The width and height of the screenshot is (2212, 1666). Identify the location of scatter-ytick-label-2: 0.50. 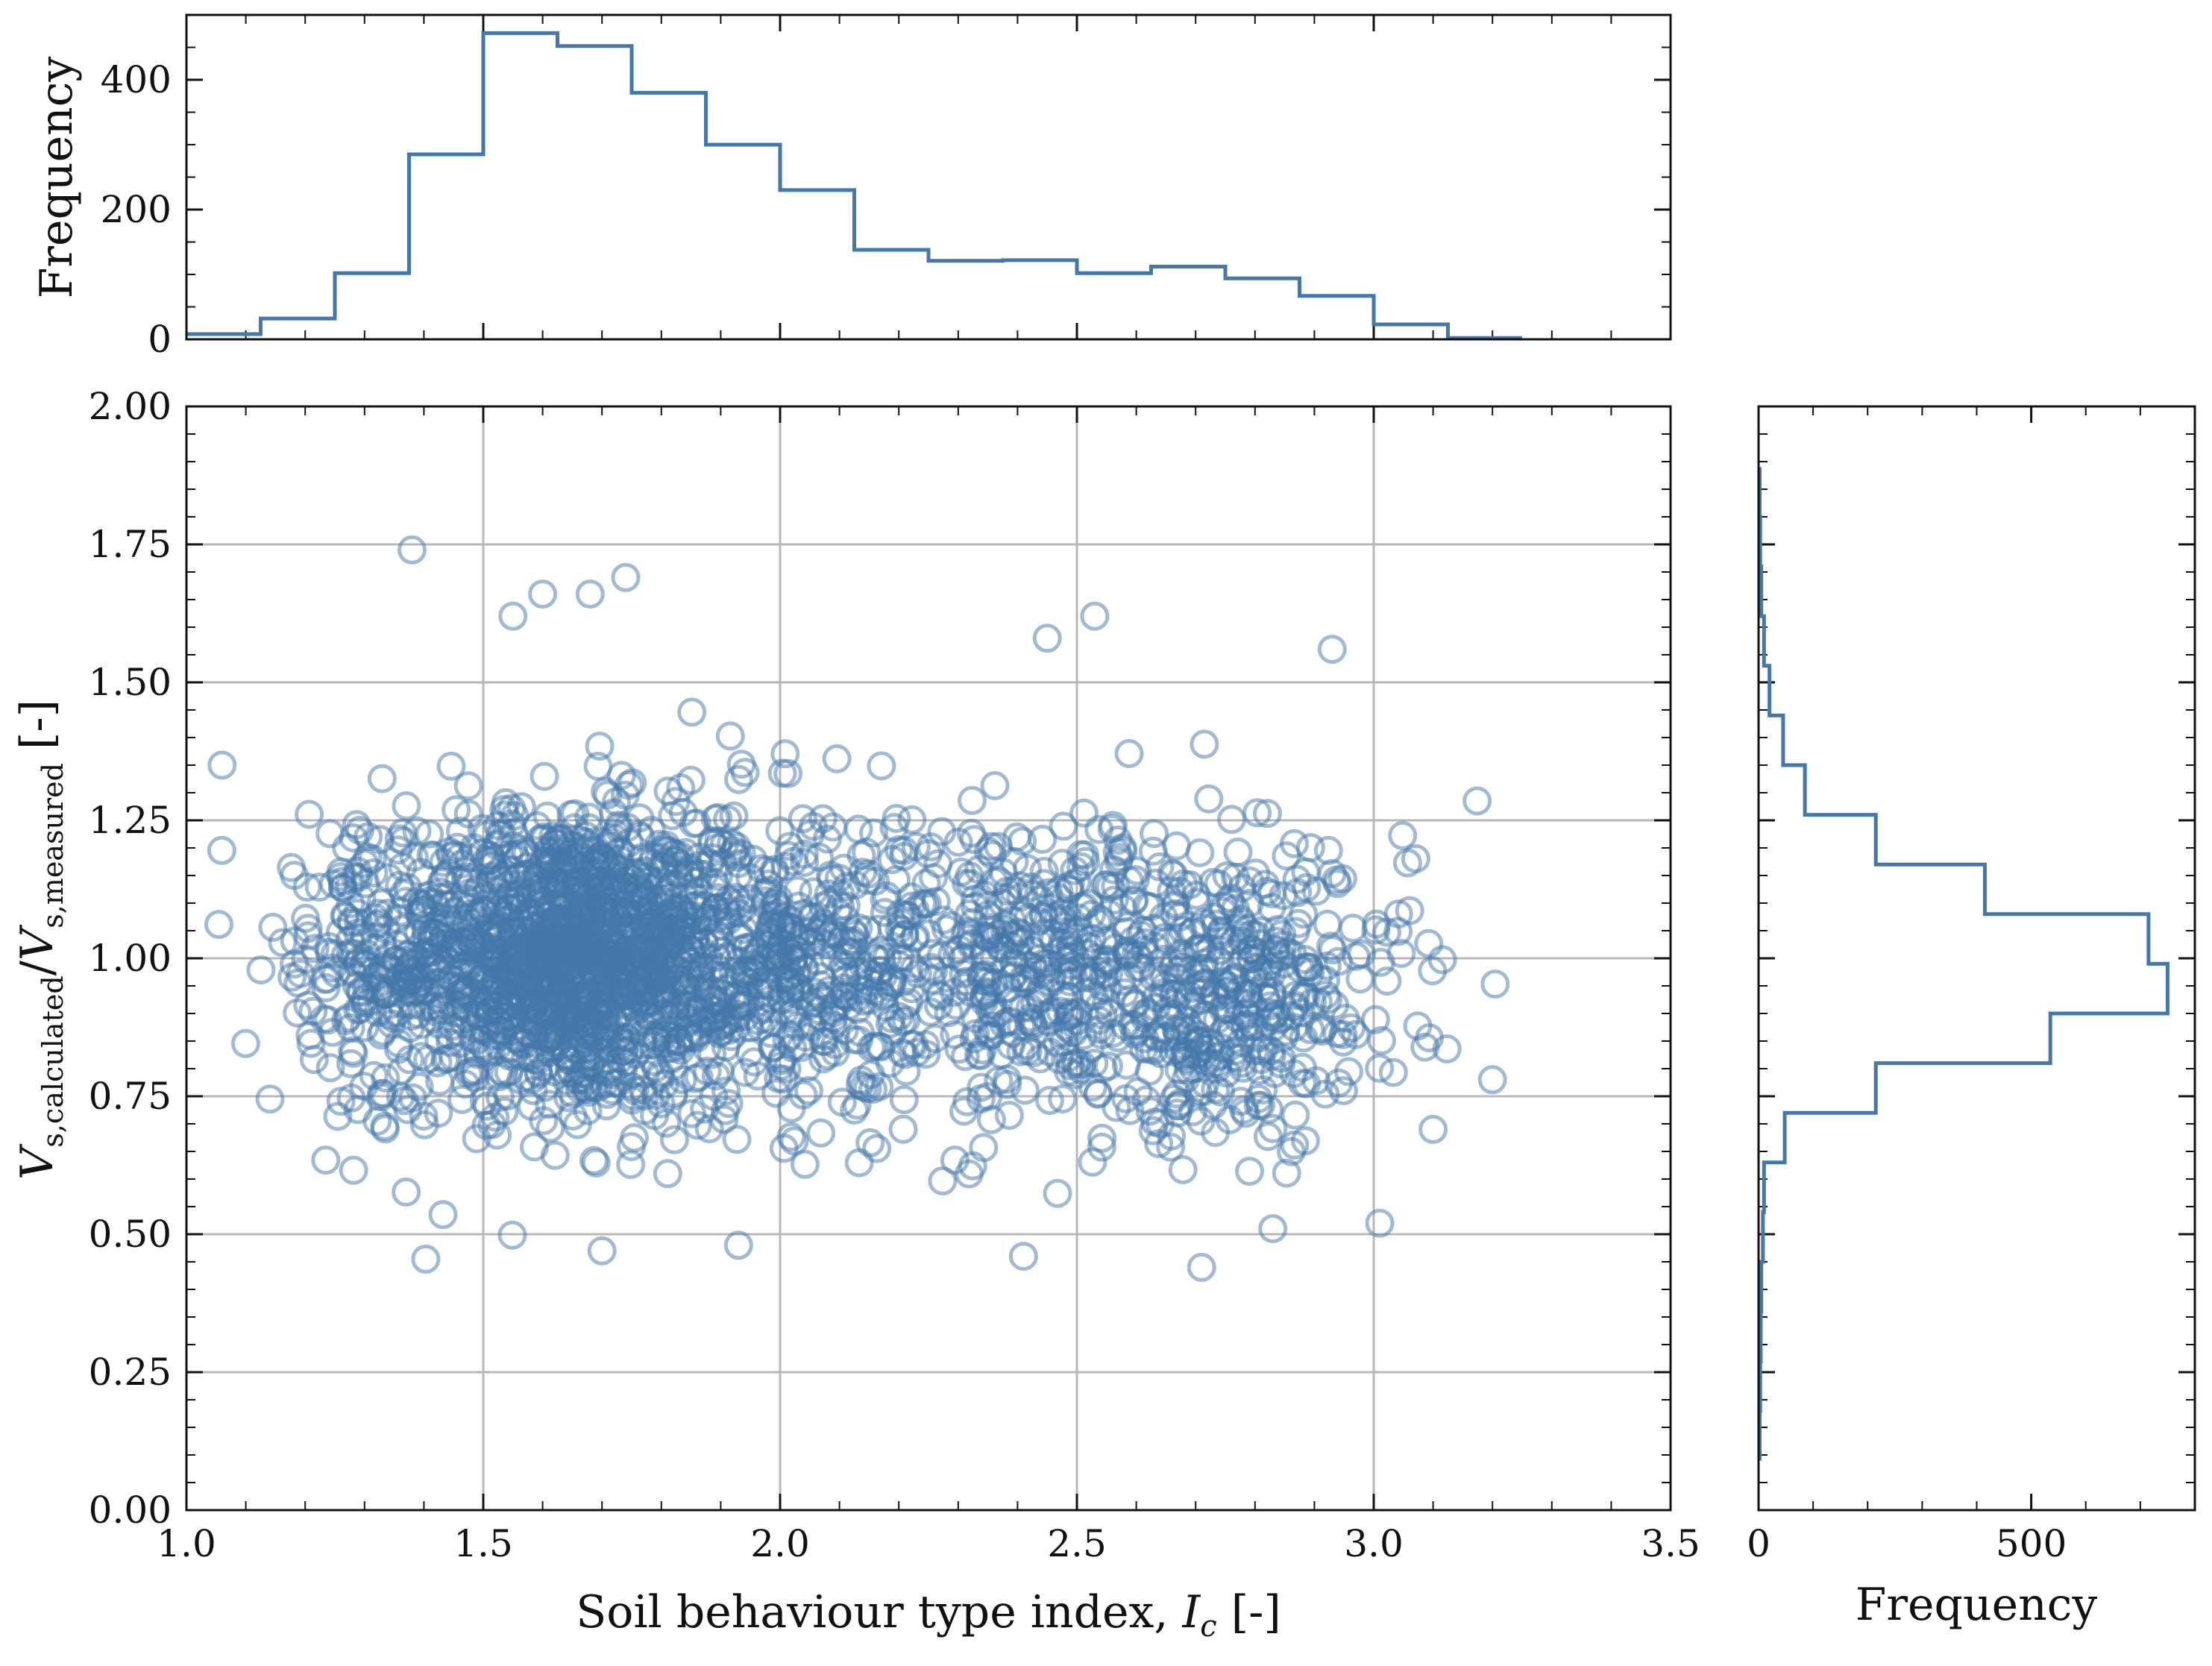
(130, 1234).